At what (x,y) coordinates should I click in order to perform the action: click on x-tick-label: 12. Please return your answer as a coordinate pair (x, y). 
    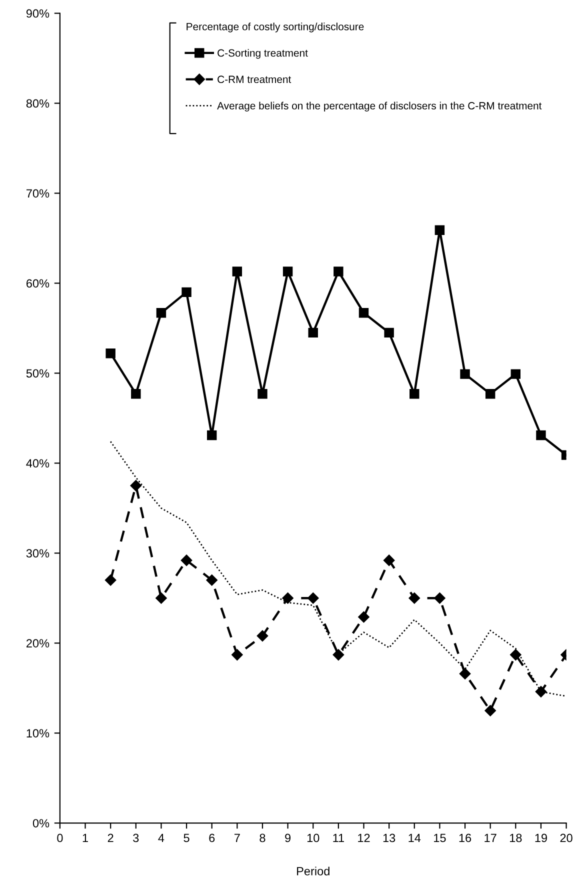
    Looking at the image, I should click on (364, 838).